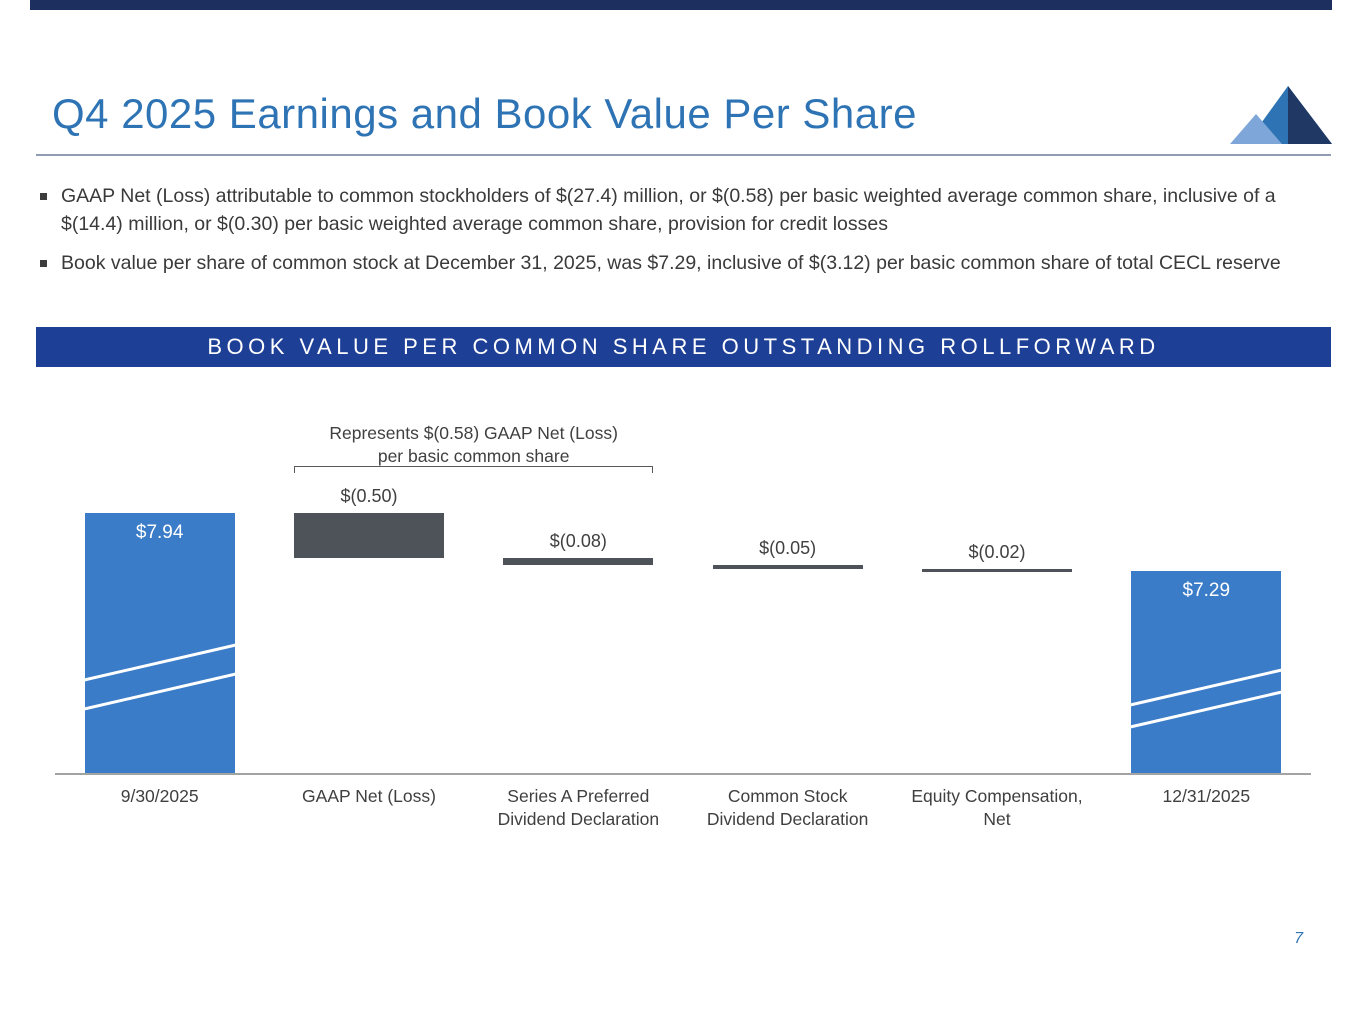  Describe the element at coordinates (159, 796) in the screenshot. I see `category-label: 9/30/2025` at that location.